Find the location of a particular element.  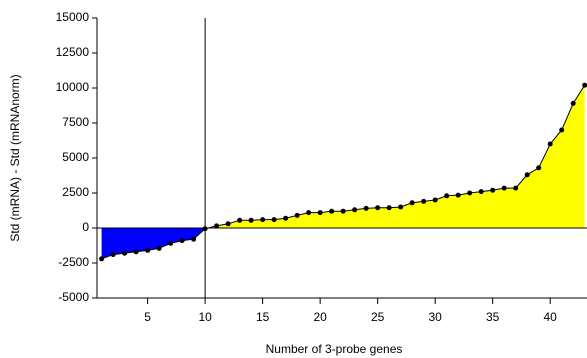

y-tick-label: 12500 is located at coordinates (73, 52).